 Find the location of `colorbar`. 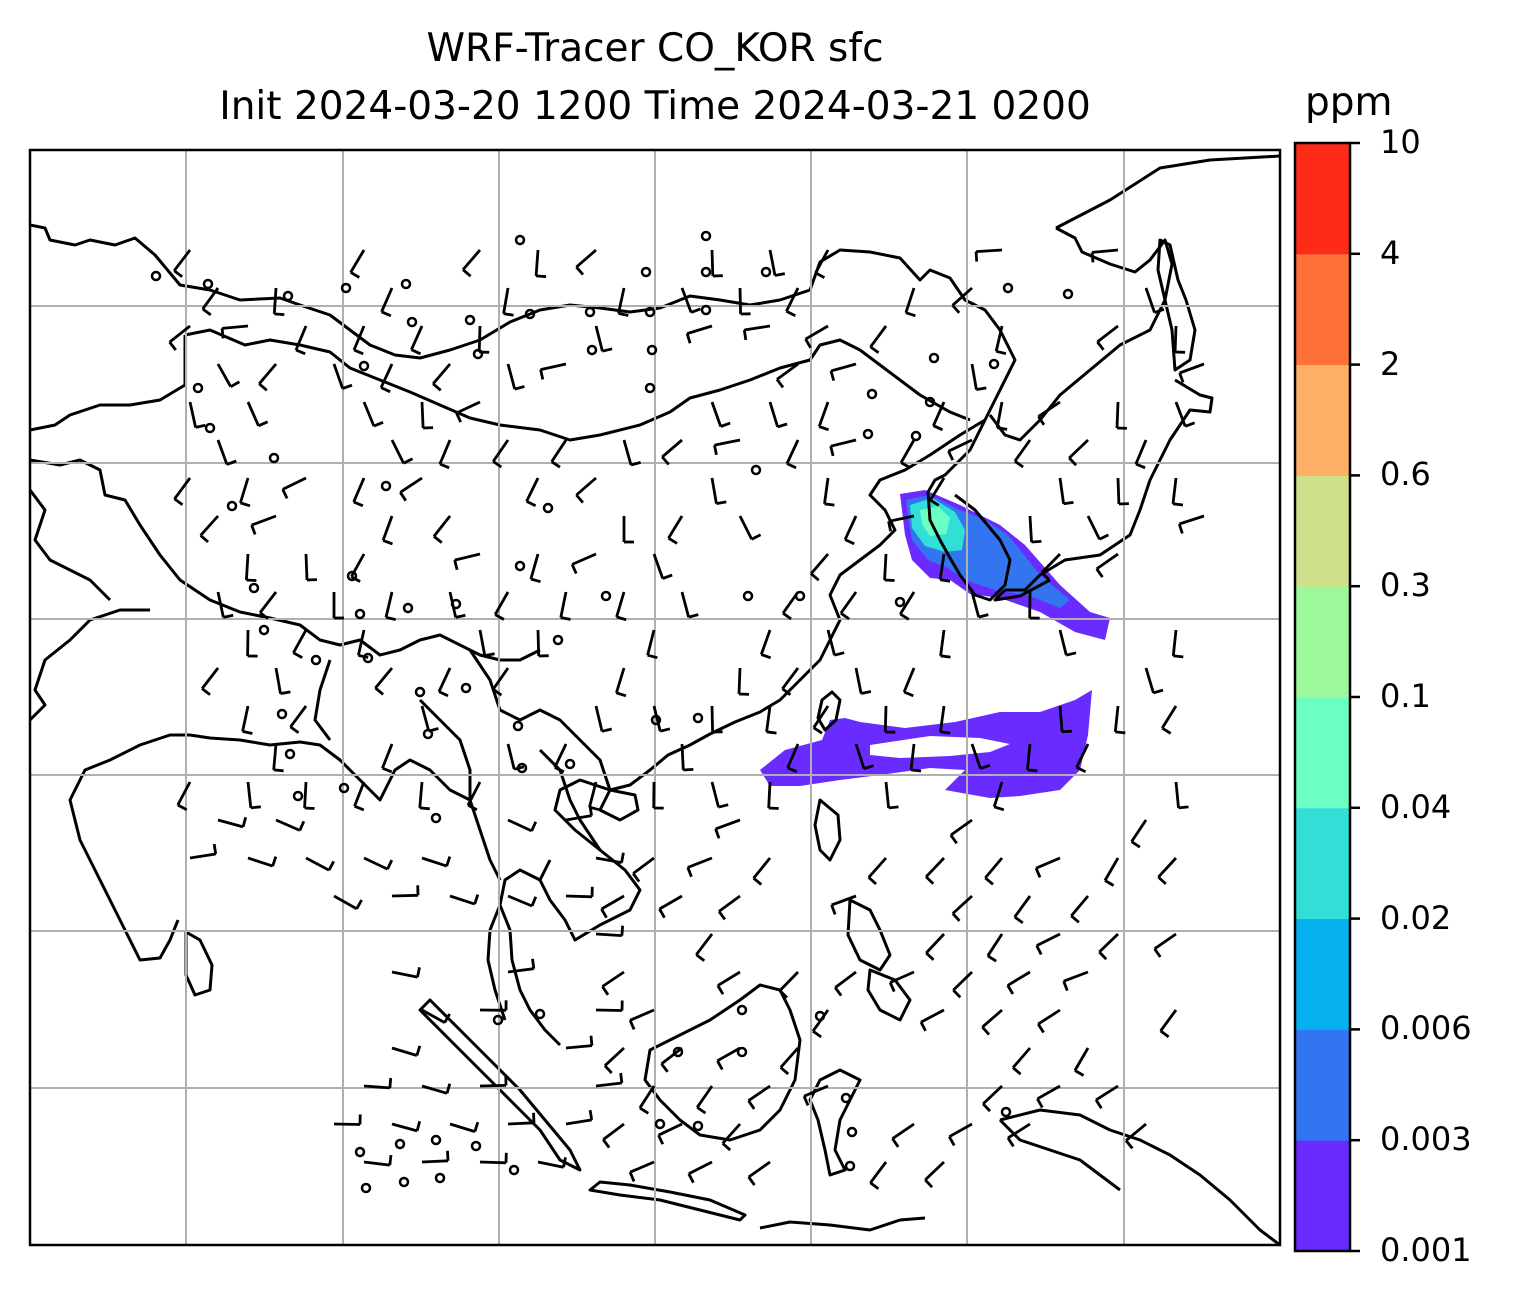

colorbar is located at coordinates (1326, 697).